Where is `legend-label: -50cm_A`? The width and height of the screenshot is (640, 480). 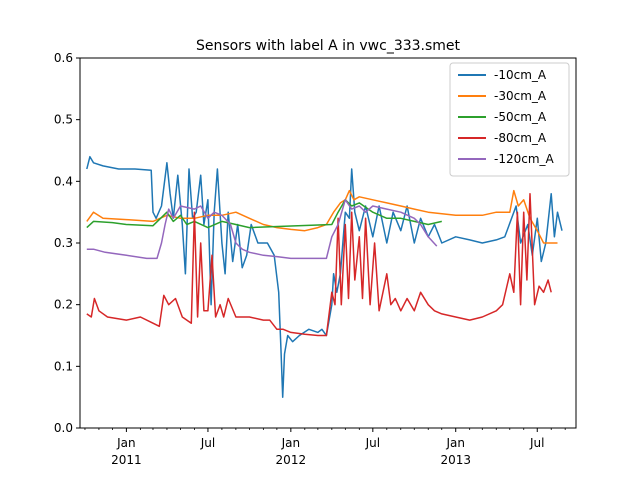
legend-label: -50cm_A is located at coordinates (520, 117).